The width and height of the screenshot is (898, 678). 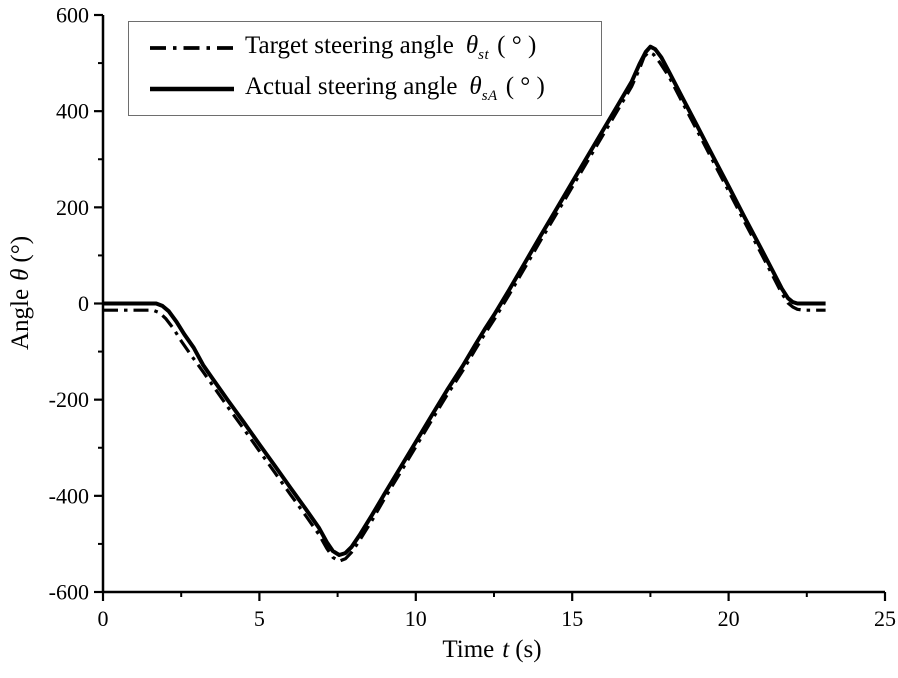 I want to click on x-tick-label: 20, so click(x=729, y=618).